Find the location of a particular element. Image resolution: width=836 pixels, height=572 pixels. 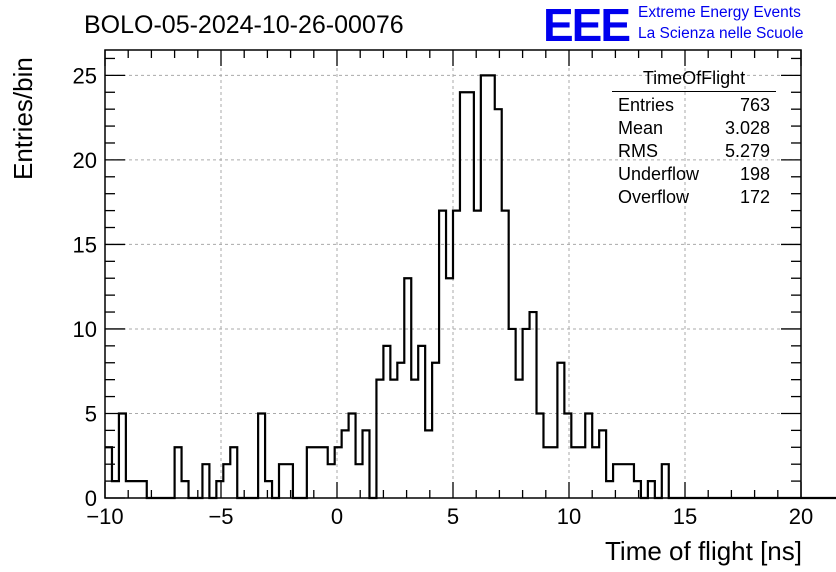

x-tick-label: 0 is located at coordinates (337, 516).